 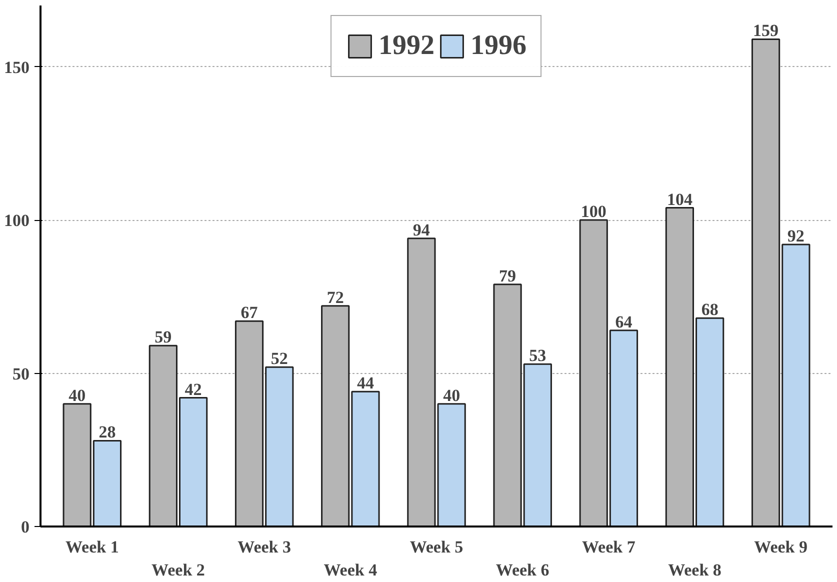 I want to click on data-label: 64, so click(x=624, y=322).